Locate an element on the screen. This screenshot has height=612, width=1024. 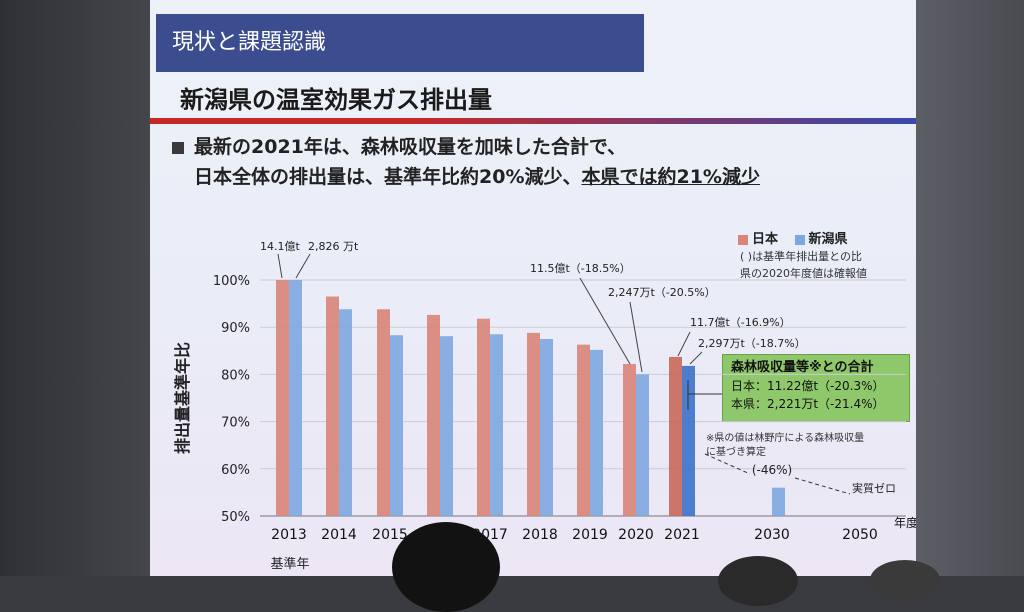
room-wall-right is located at coordinates (969, 288).